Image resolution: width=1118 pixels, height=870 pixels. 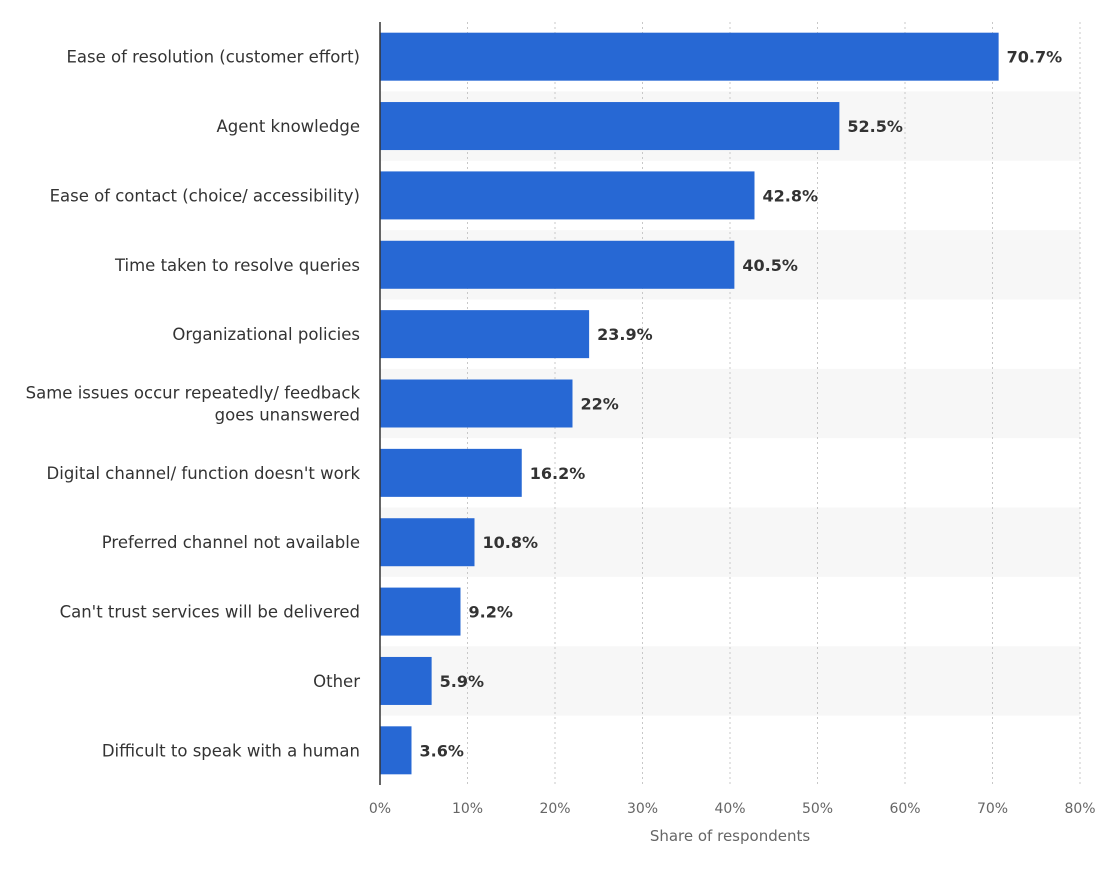 I want to click on category-label-line: Can't trust services will be delivered, so click(x=210, y=612).